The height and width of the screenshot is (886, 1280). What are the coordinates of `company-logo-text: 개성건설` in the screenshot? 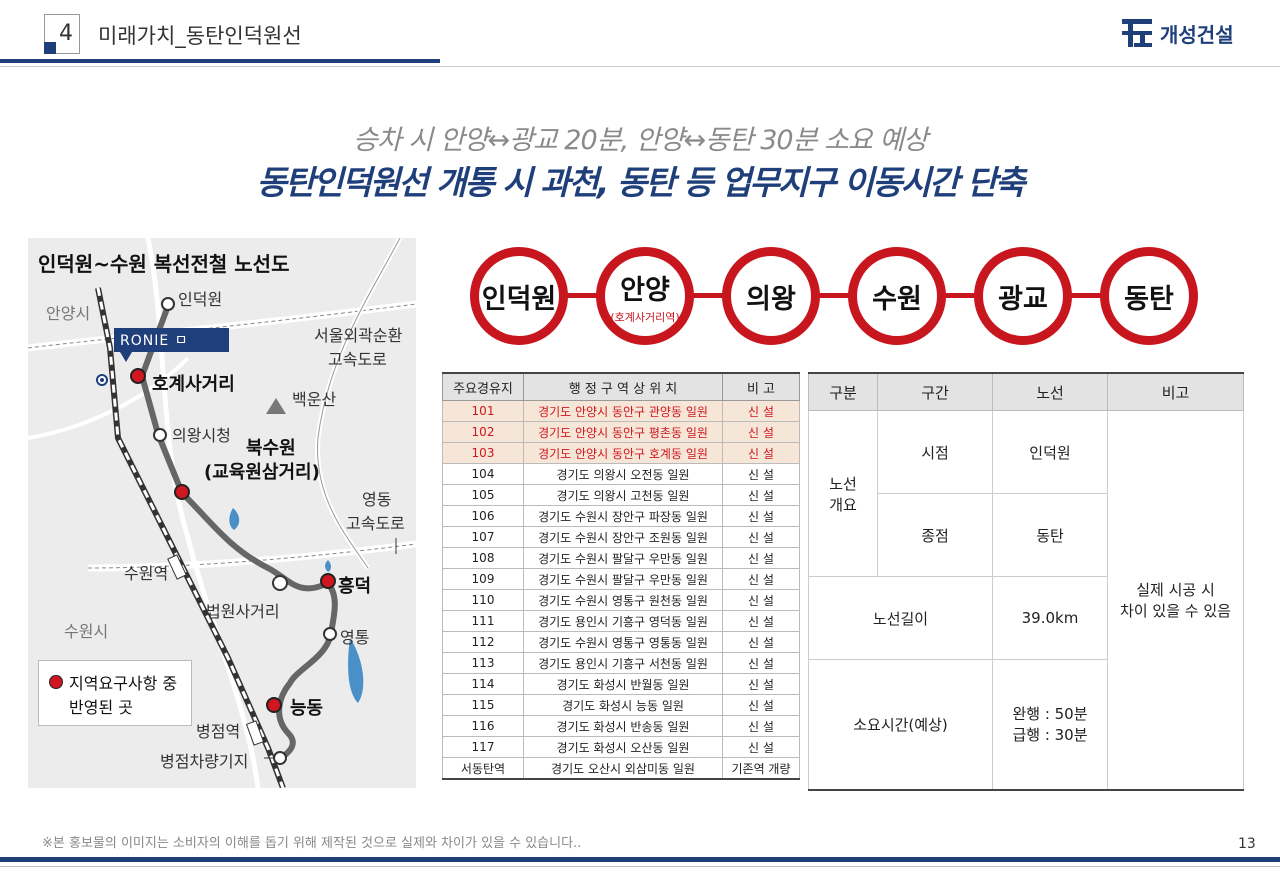 It's located at (1197, 34).